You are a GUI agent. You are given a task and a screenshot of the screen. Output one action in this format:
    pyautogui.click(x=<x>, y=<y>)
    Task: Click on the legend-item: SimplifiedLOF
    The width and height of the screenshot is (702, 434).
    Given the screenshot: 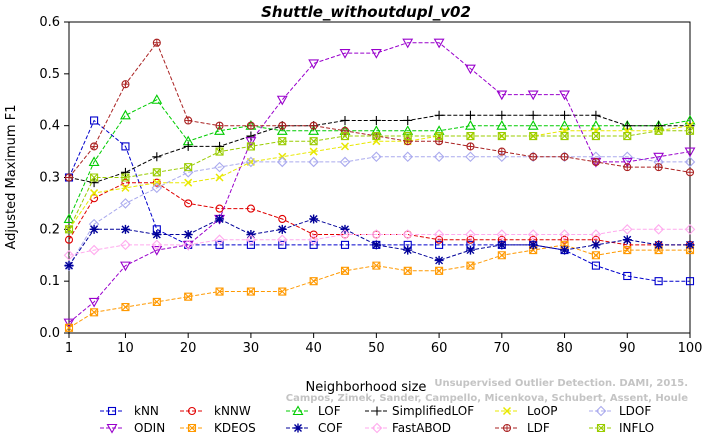 What is the action you would take?
    pyautogui.click(x=419, y=411)
    